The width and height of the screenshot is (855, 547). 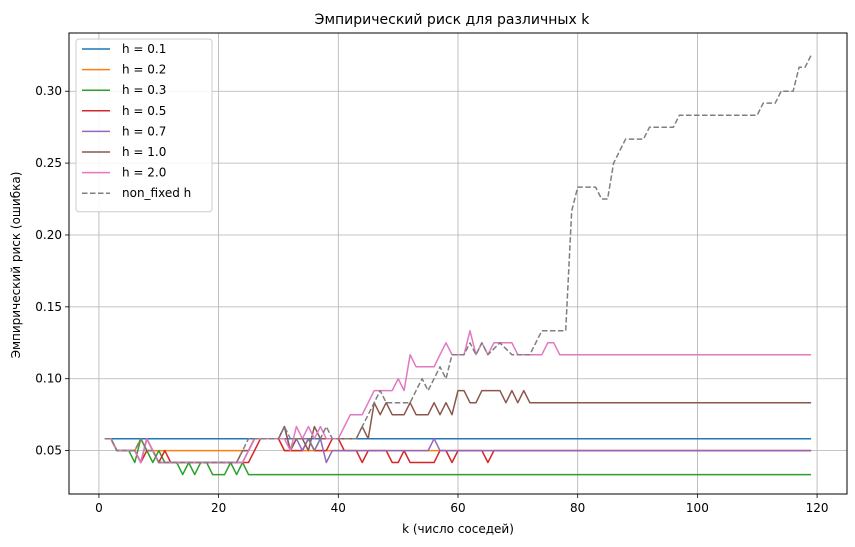 What do you see at coordinates (577, 508) in the screenshot?
I see `x-tick-label: 80` at bounding box center [577, 508].